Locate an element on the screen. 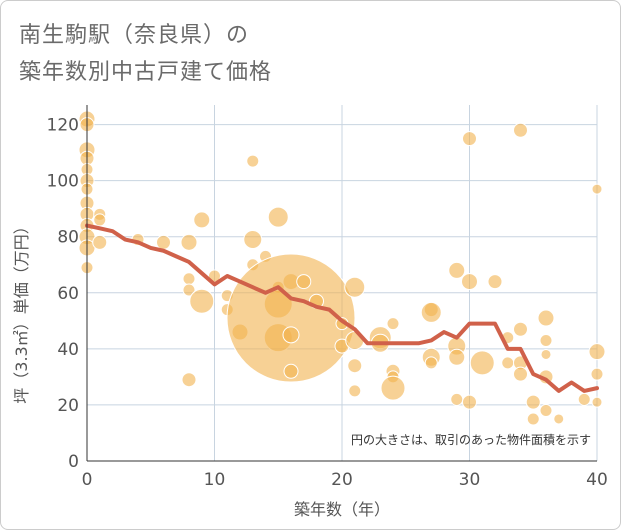  x-tick-label: 40 is located at coordinates (597, 480).